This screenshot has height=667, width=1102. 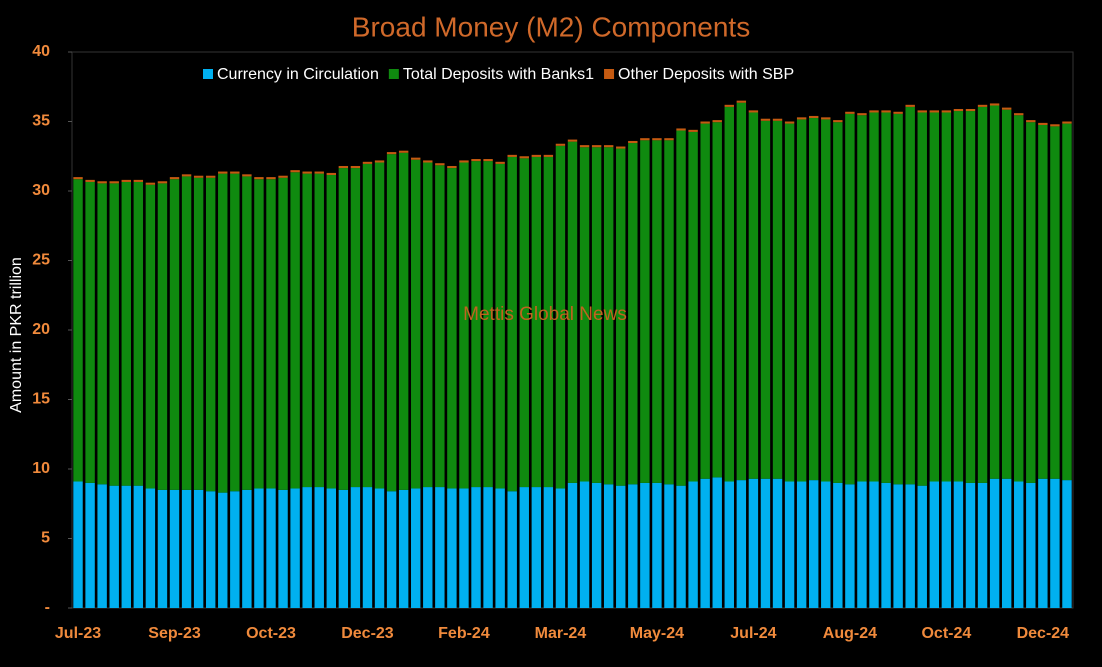 What do you see at coordinates (561, 633) in the screenshot?
I see `x-tick-label: Mar-24` at bounding box center [561, 633].